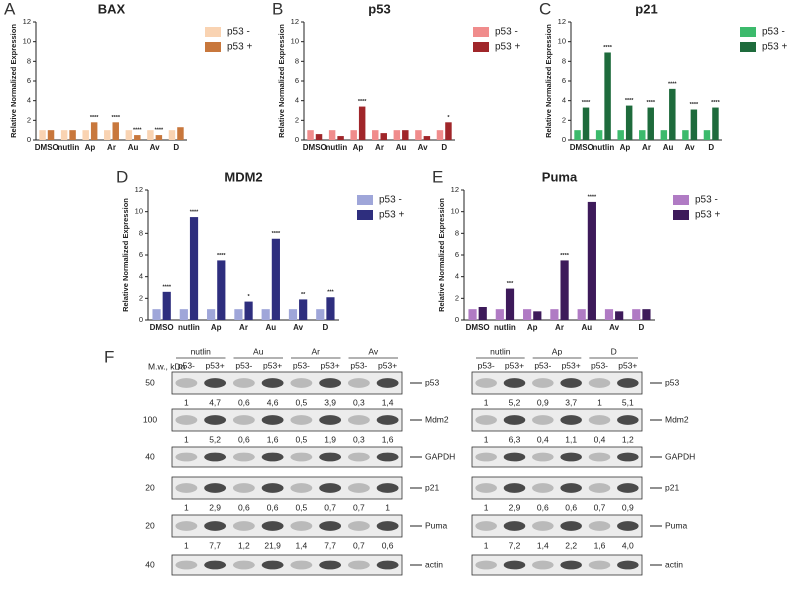 The width and height of the screenshot is (800, 598). Describe the element at coordinates (515, 439) in the screenshot. I see `quant-label: 6,3` at that location.